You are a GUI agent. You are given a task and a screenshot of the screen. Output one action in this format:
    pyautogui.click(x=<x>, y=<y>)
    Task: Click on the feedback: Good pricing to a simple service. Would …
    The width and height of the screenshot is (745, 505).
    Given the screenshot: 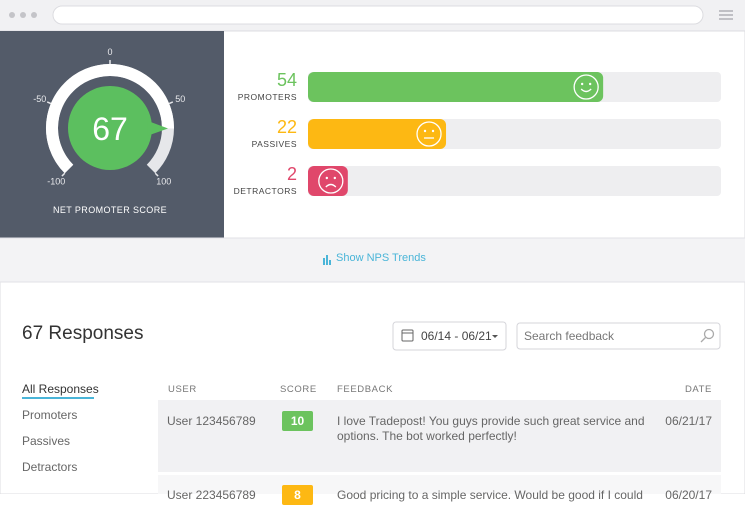 What is the action you would take?
    pyautogui.click(x=490, y=495)
    